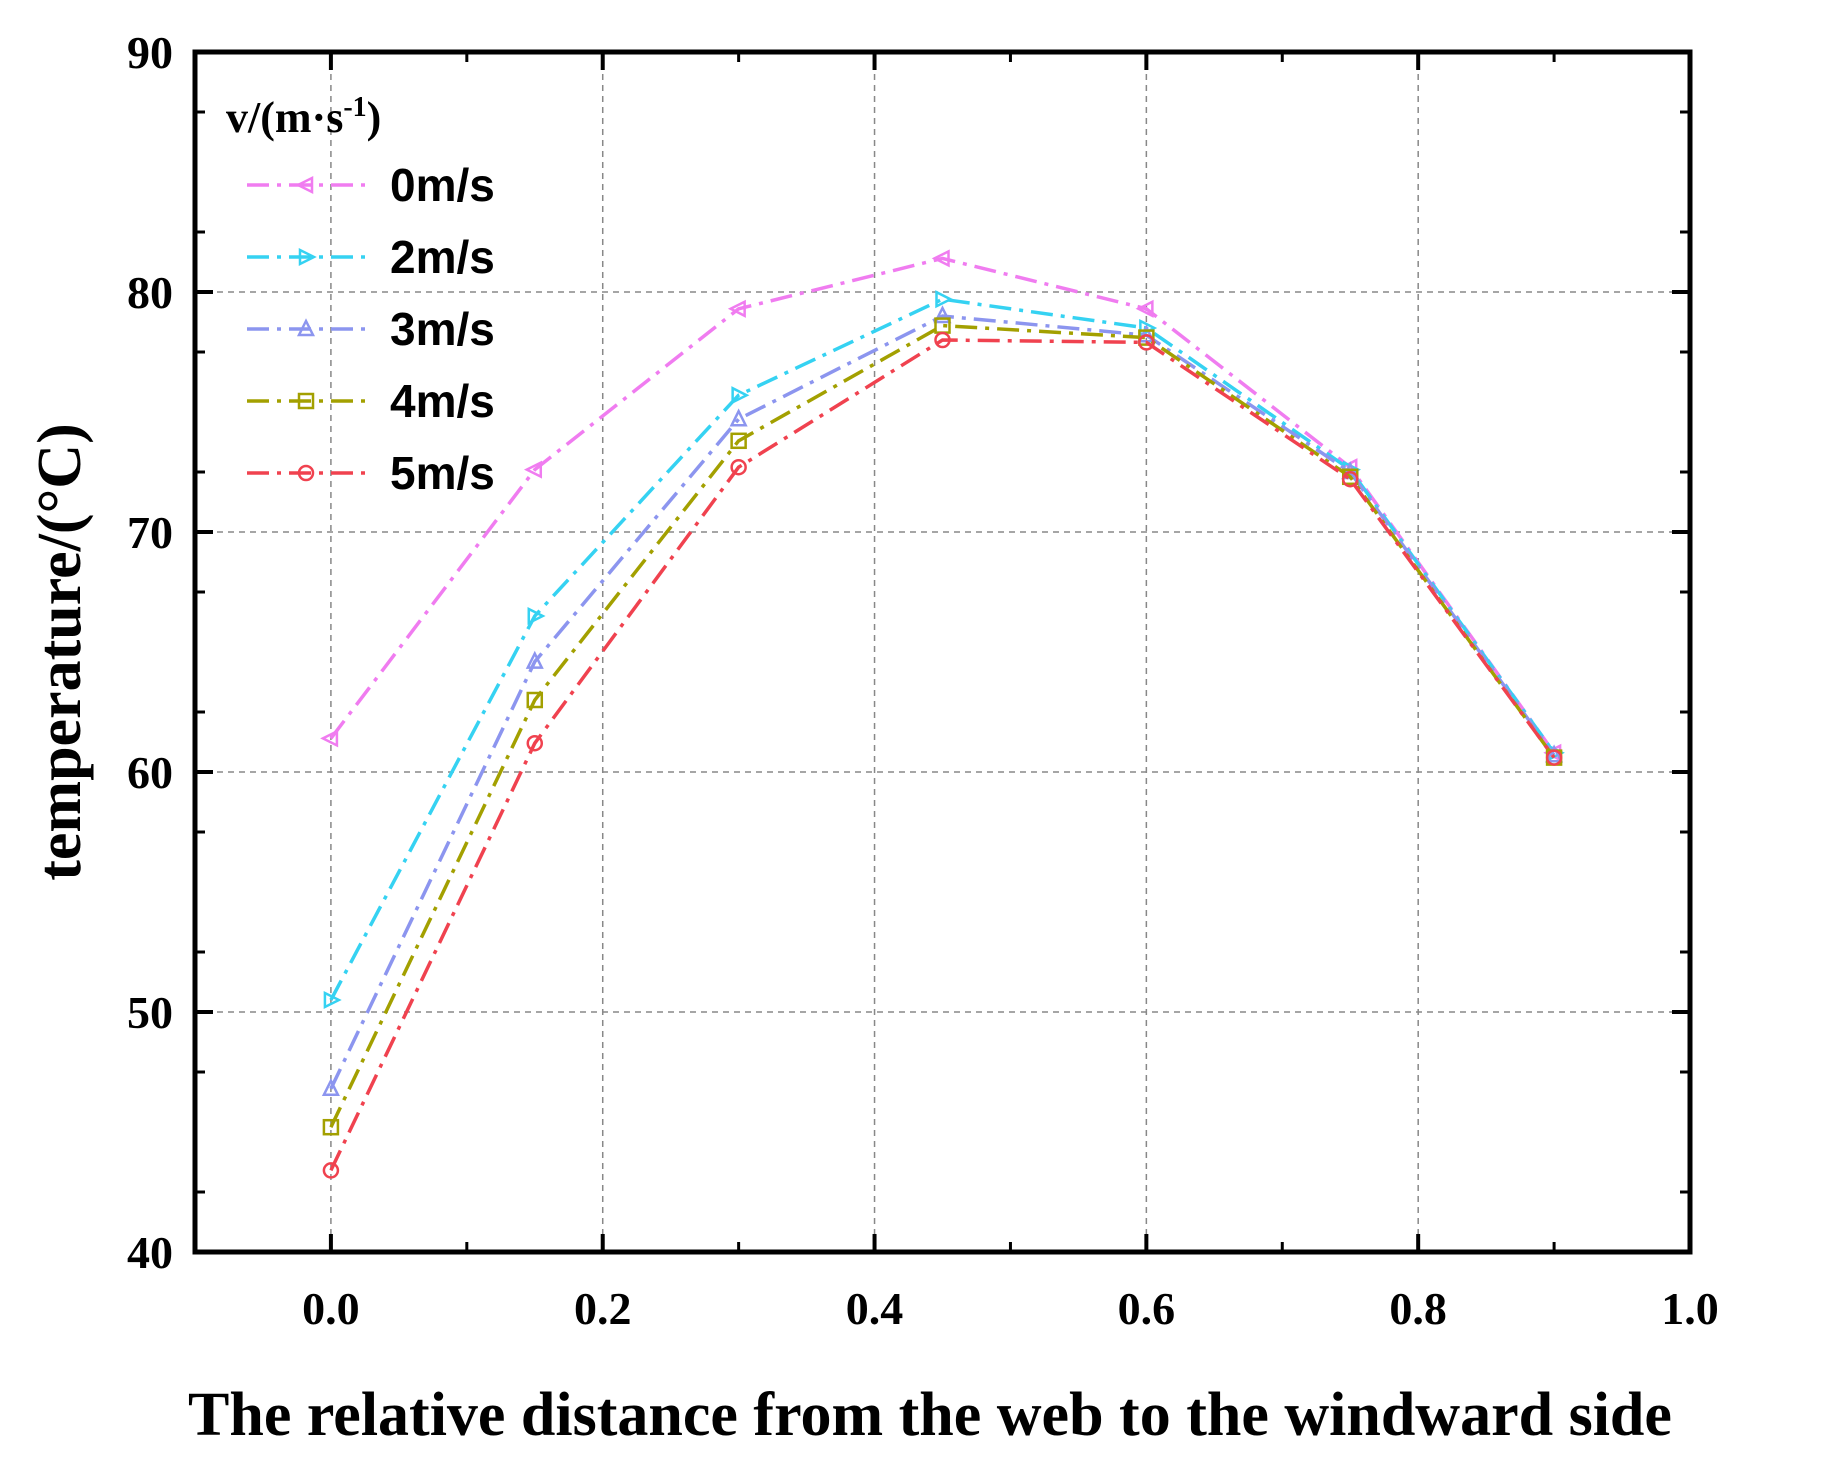 This screenshot has width=1837, height=1466. What do you see at coordinates (371, 257) in the screenshot?
I see `legend-item: 2m/s` at bounding box center [371, 257].